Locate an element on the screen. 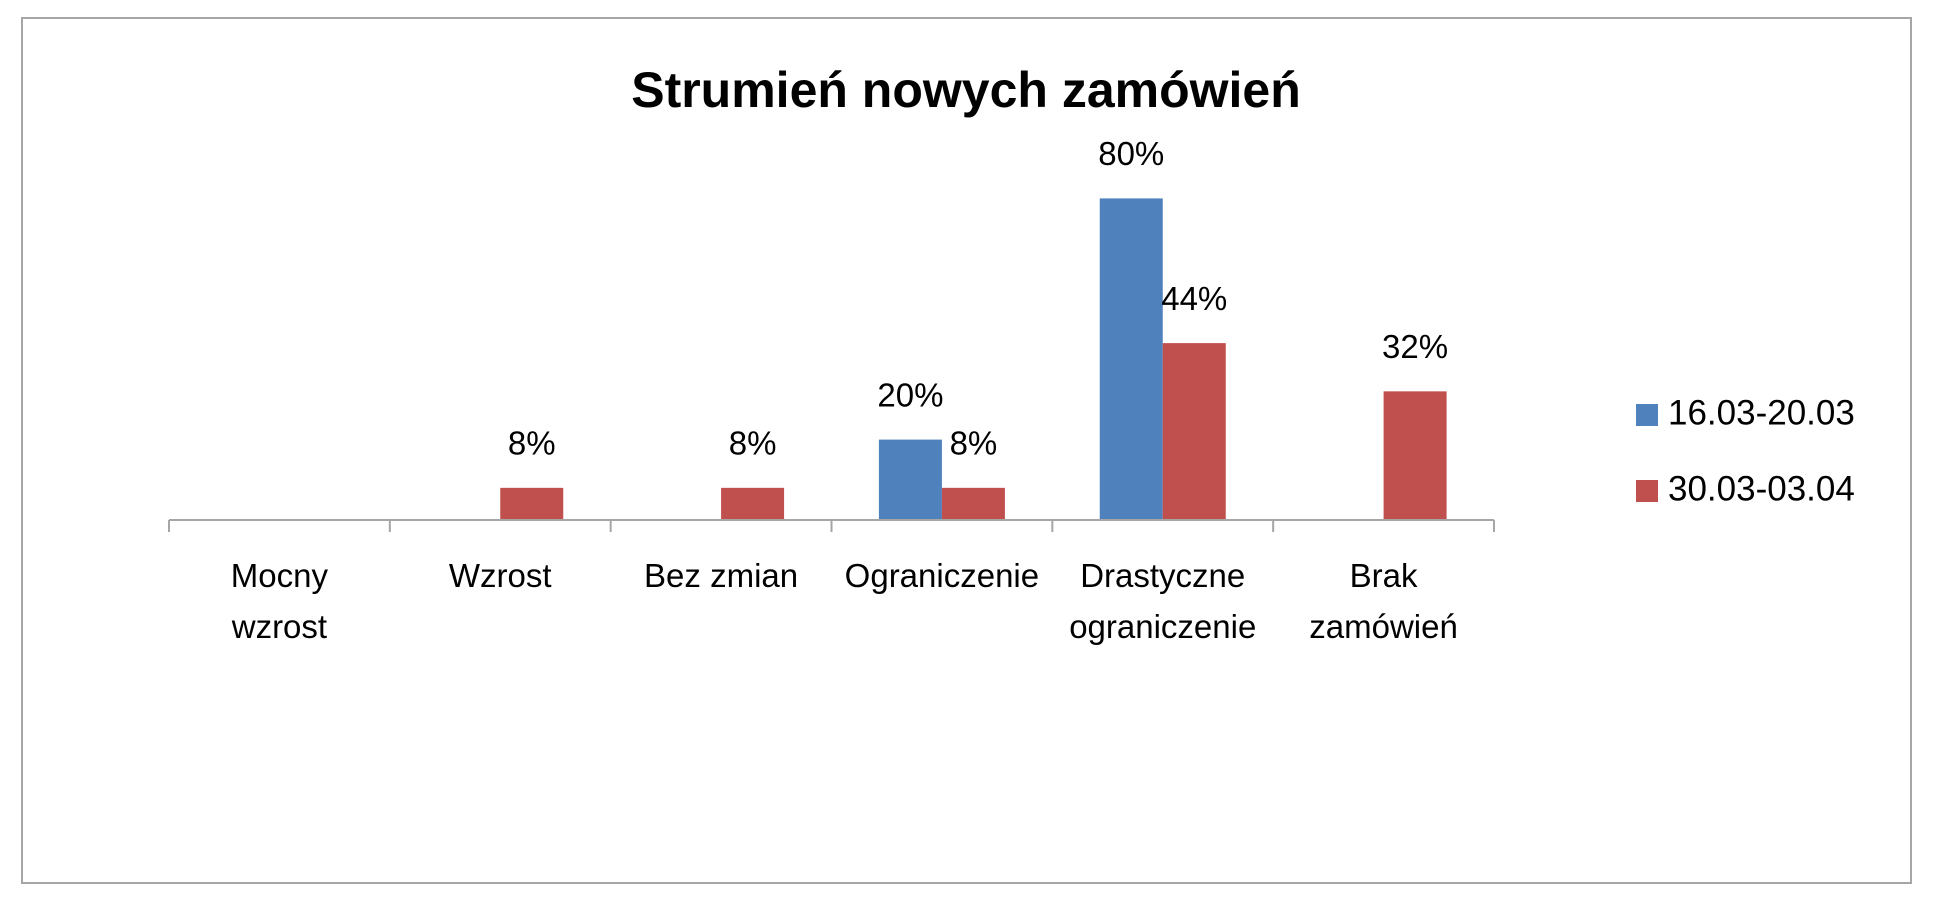 This screenshot has height=920, width=1933. x-tick-label: Bez zmian is located at coordinates (721, 575).